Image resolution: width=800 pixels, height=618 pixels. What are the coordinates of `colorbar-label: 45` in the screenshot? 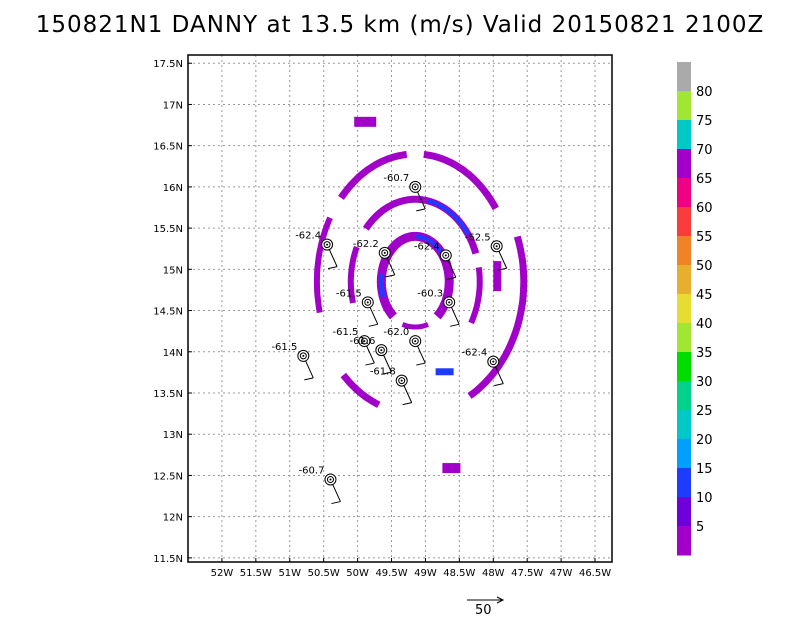 It's located at (704, 295).